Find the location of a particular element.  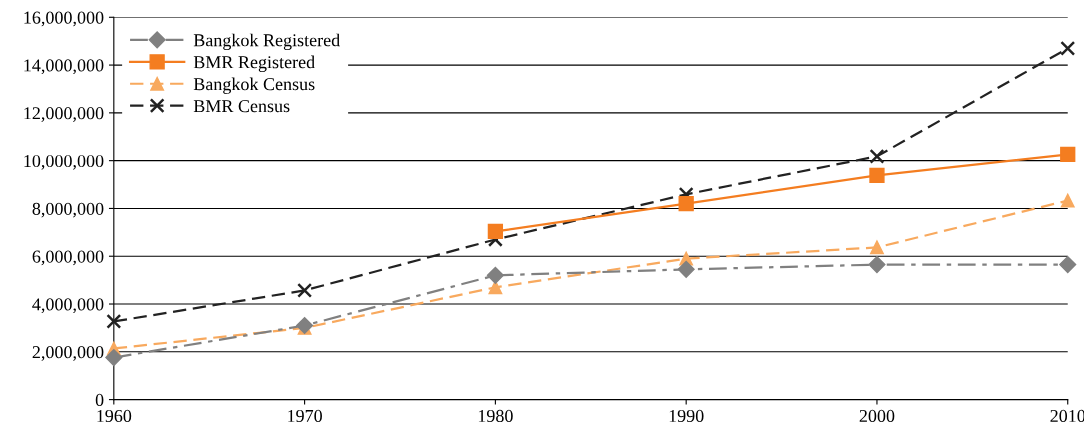

legend-label: BMR Census is located at coordinates (241, 106).